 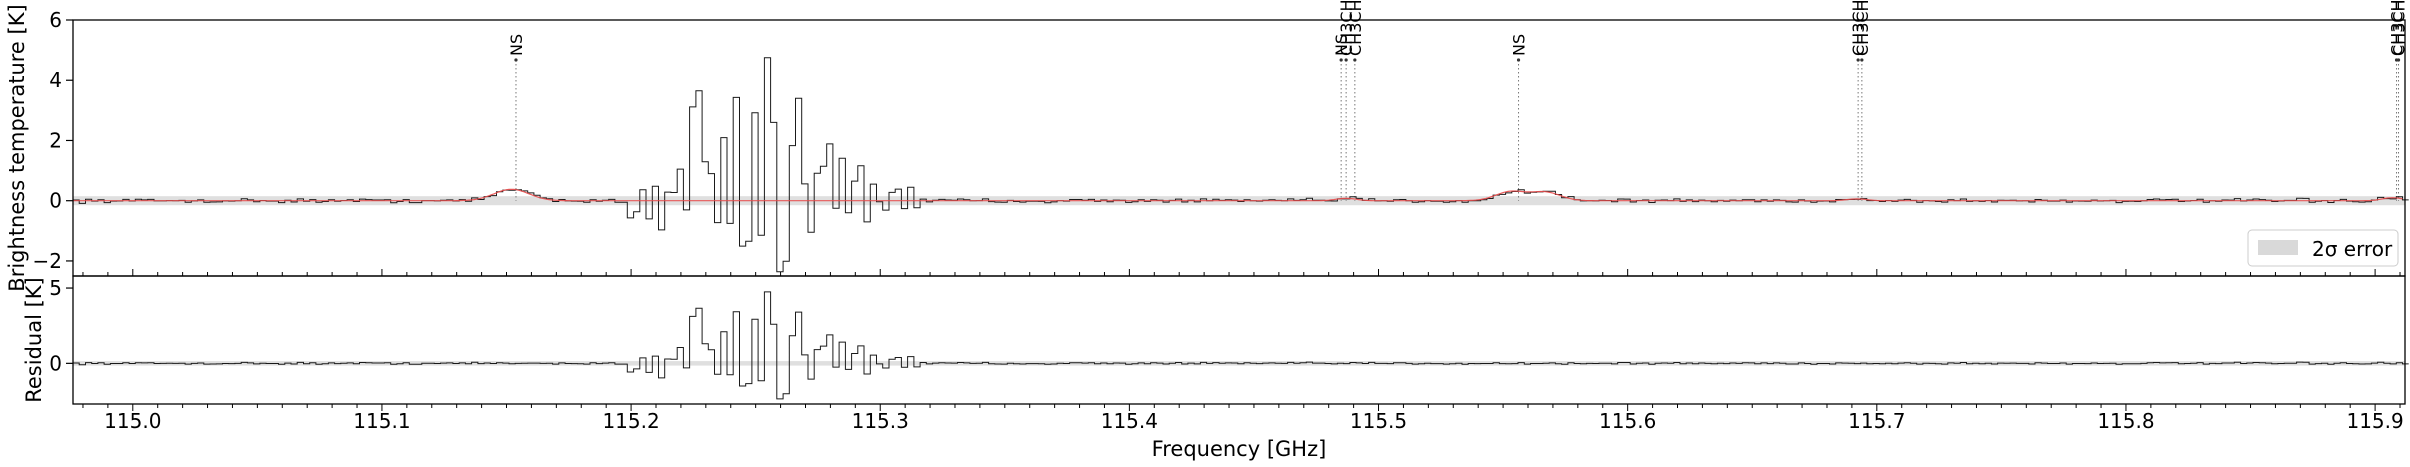 I want to click on top-y-tick-label: 6, so click(x=55, y=20).